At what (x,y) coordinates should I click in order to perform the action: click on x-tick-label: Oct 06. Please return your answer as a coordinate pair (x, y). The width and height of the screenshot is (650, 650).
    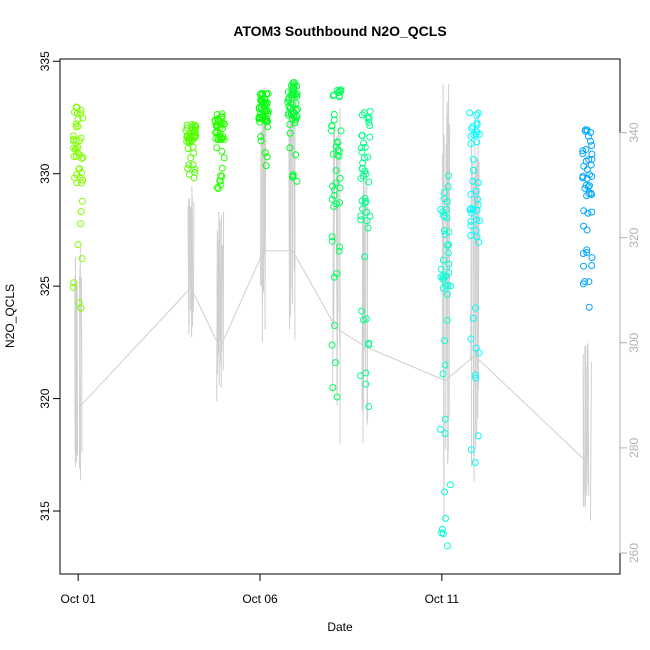
    Looking at the image, I should click on (260, 599).